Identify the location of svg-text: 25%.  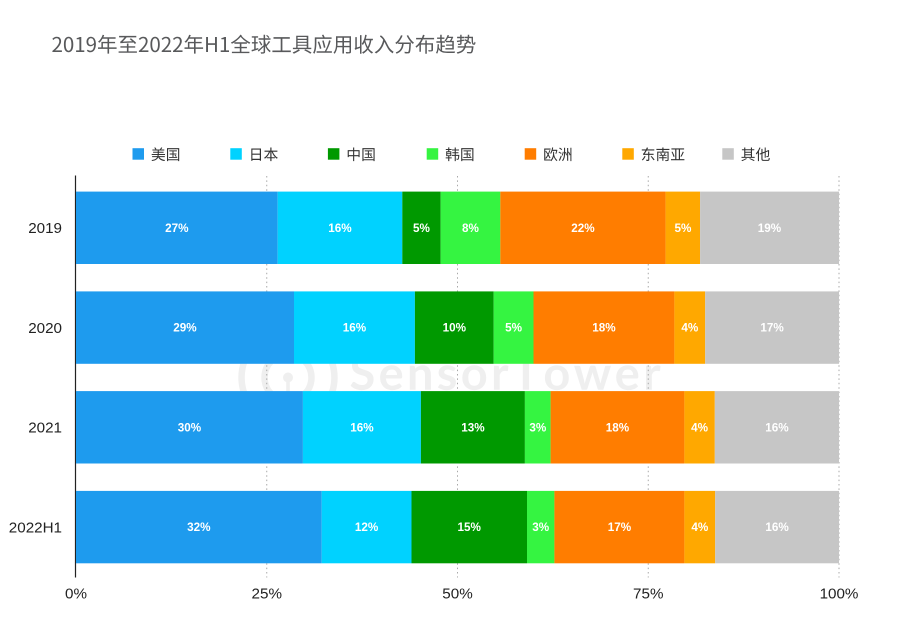
(267, 593).